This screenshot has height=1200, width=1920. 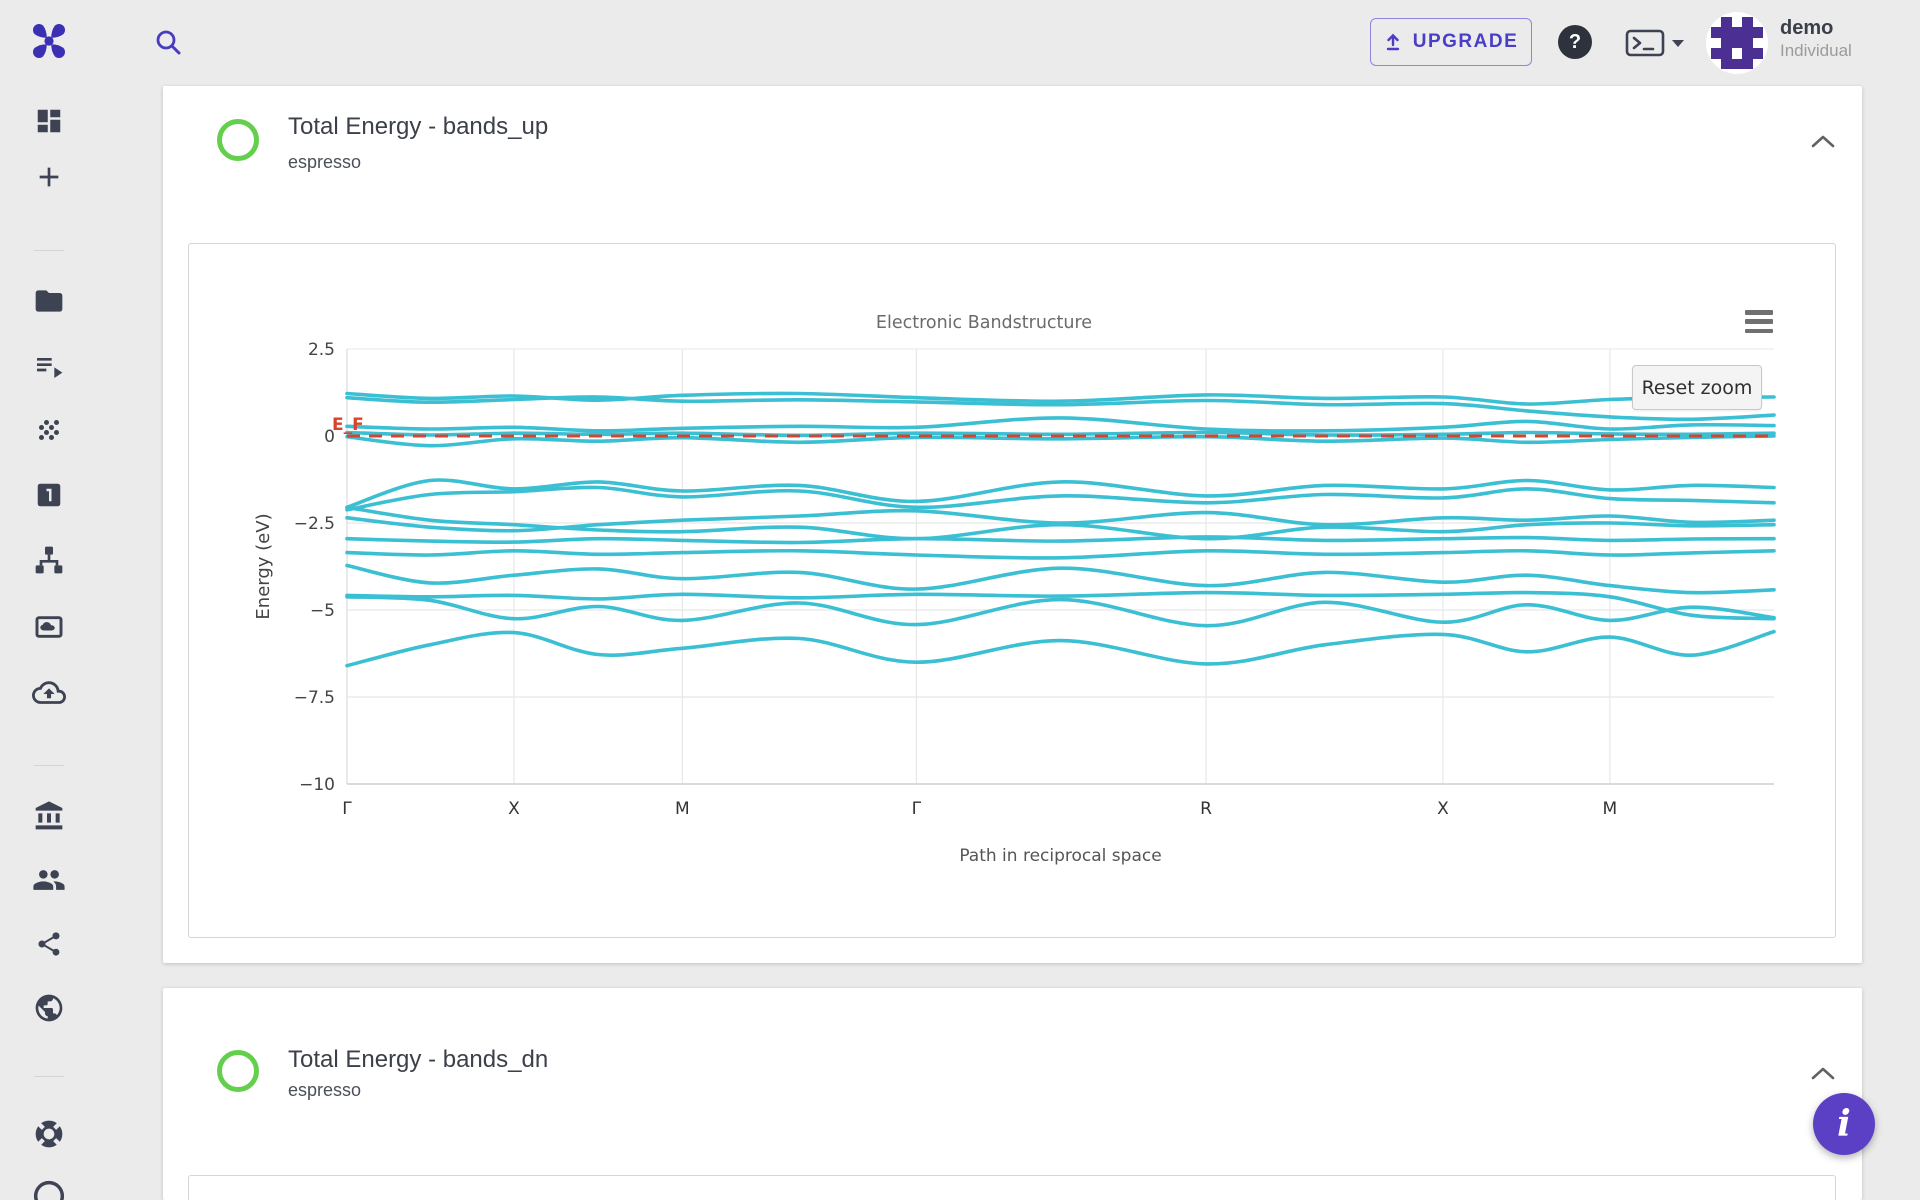 What do you see at coordinates (317, 785) in the screenshot?
I see `svg-text: −10` at bounding box center [317, 785].